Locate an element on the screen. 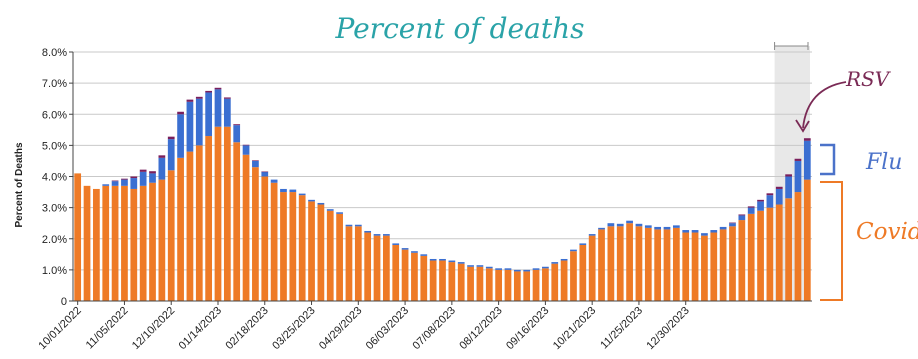 Image resolution: width=918 pixels, height=359 pixels. x-tick-label: 11/05/2022 is located at coordinates (107, 328).